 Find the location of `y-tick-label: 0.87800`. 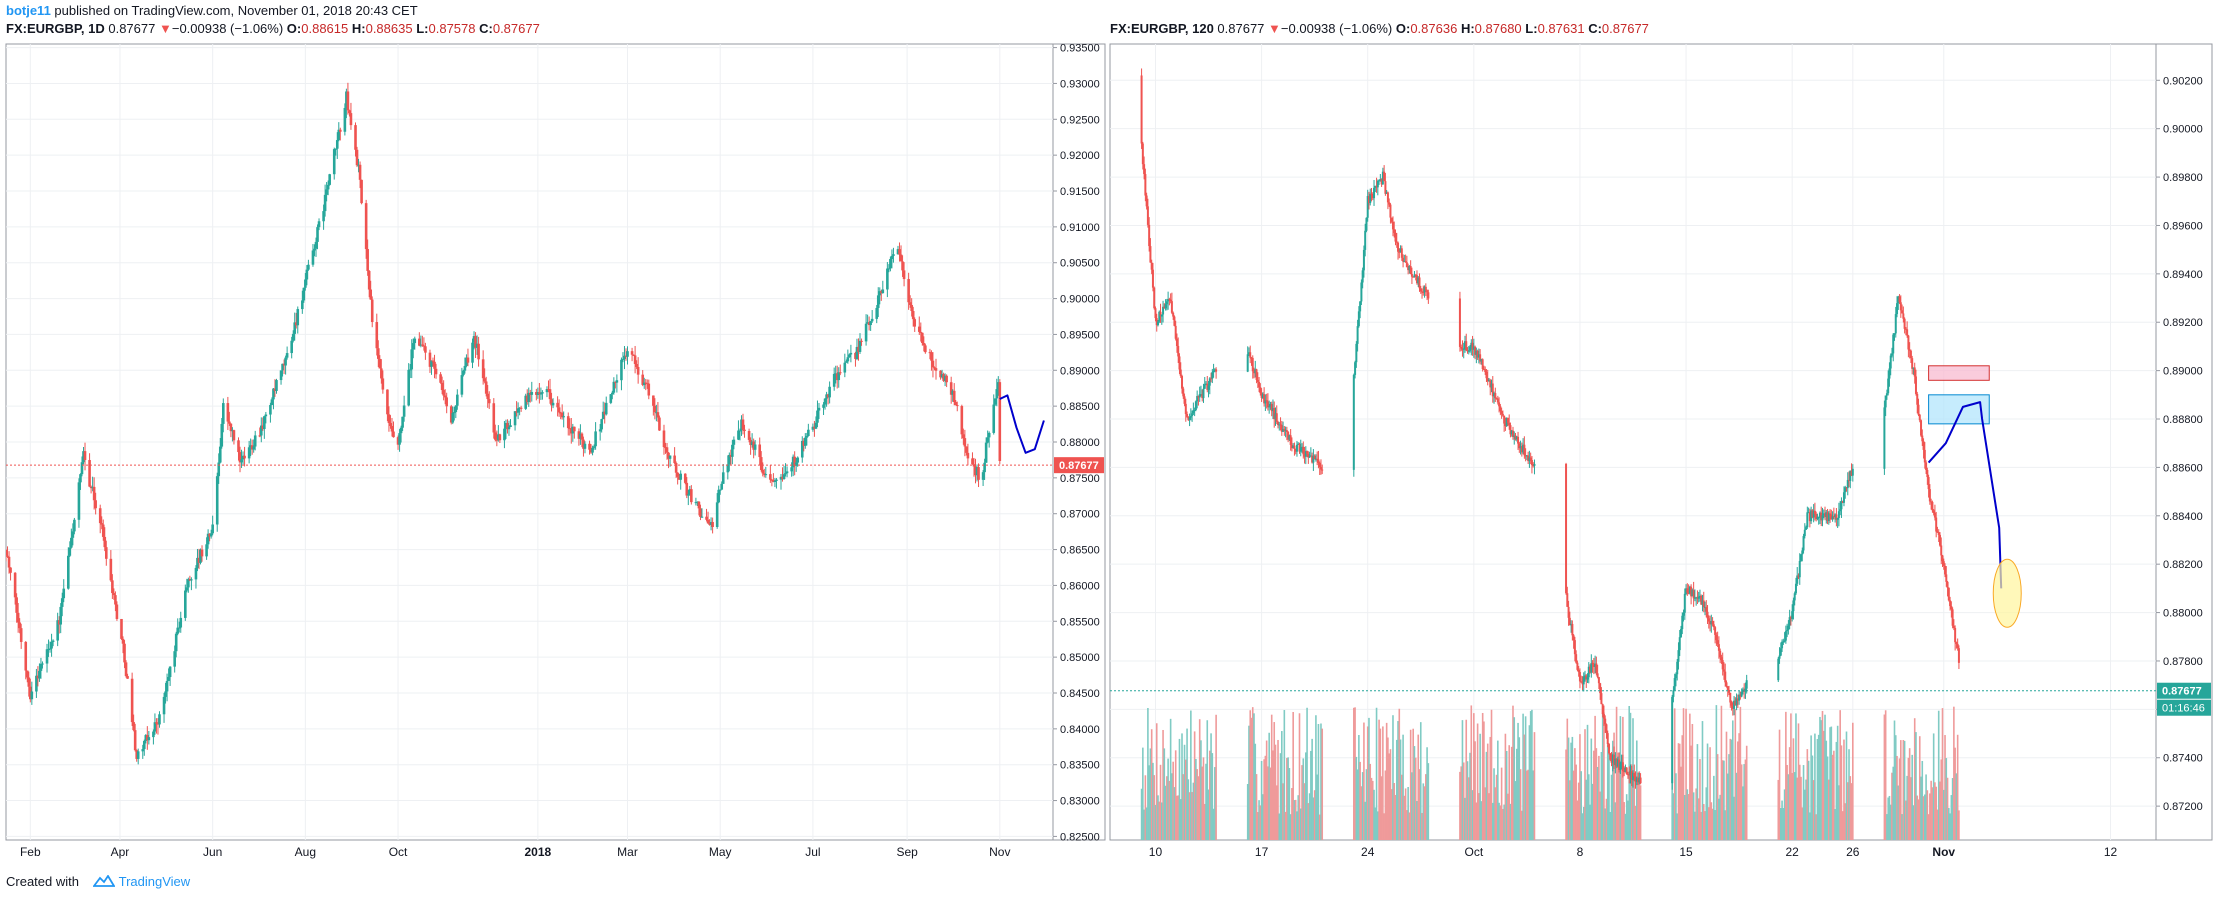

y-tick-label: 0.87800 is located at coordinates (2183, 662).